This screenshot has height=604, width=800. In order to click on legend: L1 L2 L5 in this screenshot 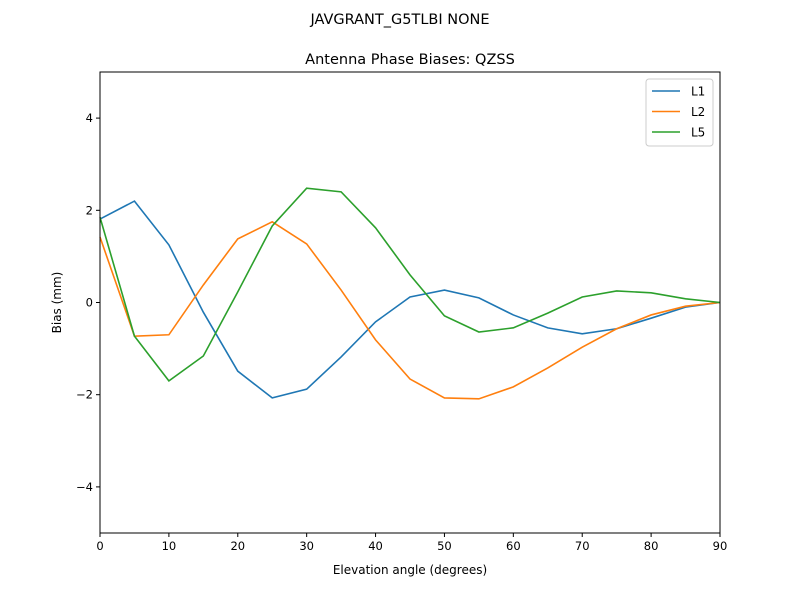, I will do `click(679, 112)`.